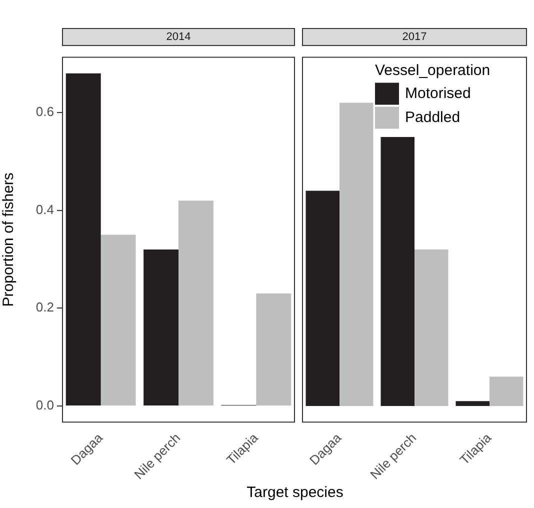 This screenshot has width=534, height=508. Describe the element at coordinates (438, 93) in the screenshot. I see `legend-label: Motorised` at that location.